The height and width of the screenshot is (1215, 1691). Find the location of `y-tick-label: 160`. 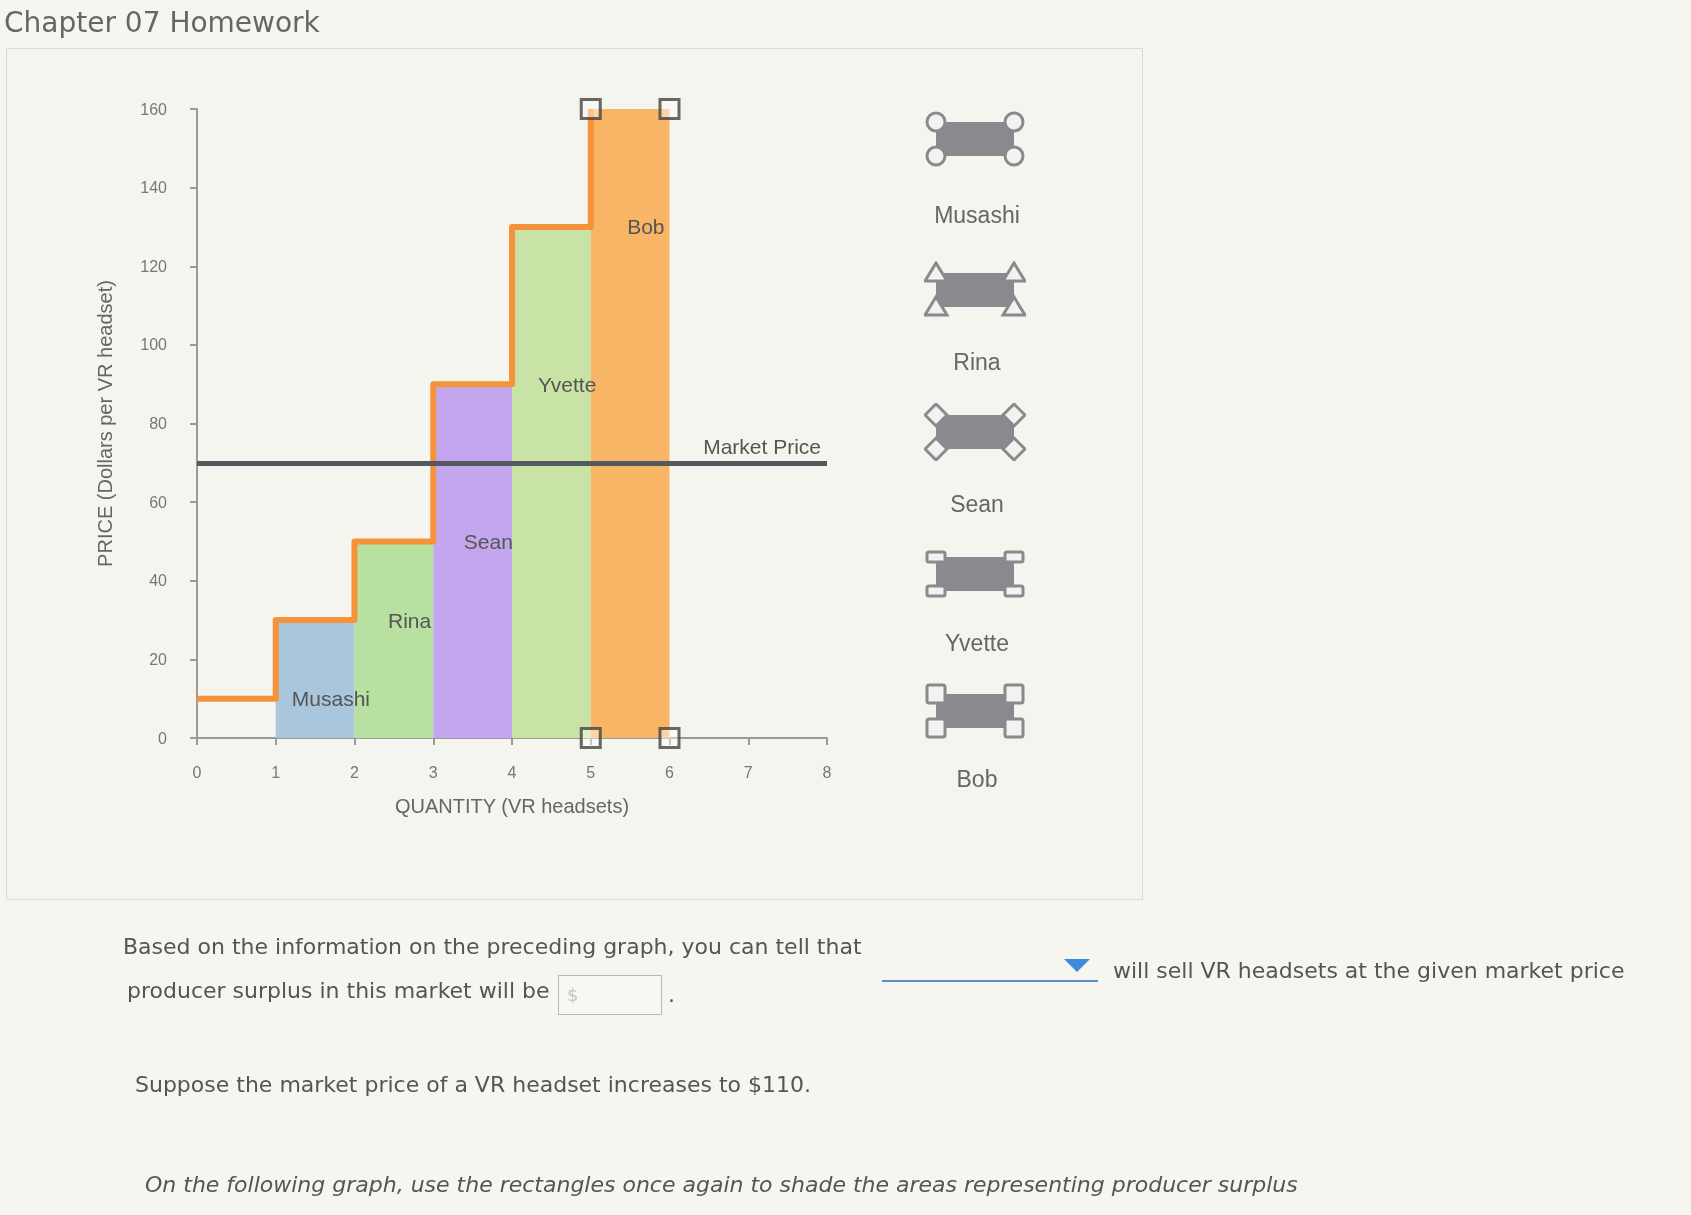

y-tick-label: 160 is located at coordinates (154, 109).